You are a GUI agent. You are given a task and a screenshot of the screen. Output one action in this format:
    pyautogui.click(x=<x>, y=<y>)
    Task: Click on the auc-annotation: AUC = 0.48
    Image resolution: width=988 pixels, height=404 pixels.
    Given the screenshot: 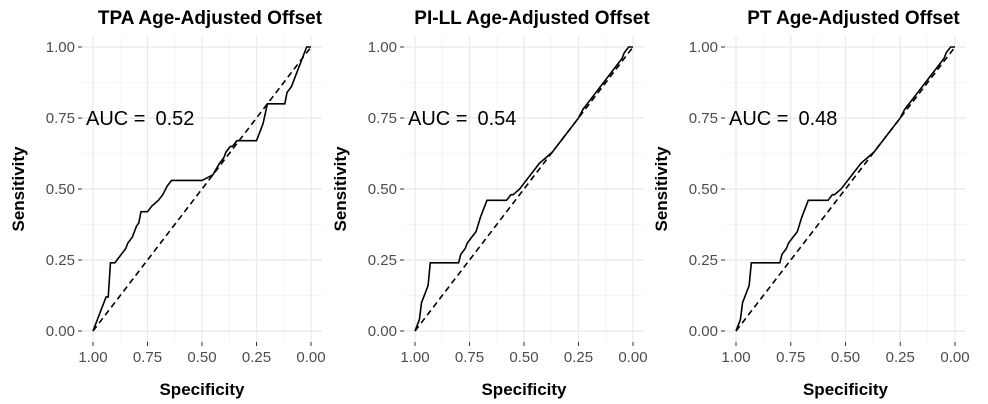 What is the action you would take?
    pyautogui.click(x=783, y=119)
    